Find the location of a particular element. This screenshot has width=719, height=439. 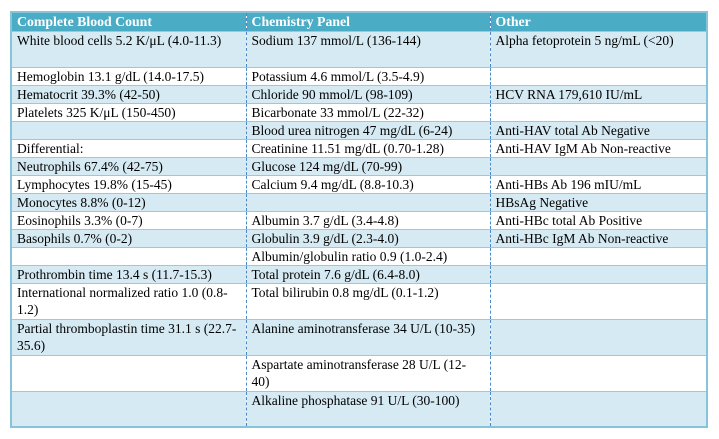

lab-value-cell: Basophils 0.7% (0-2) is located at coordinates (128, 237).